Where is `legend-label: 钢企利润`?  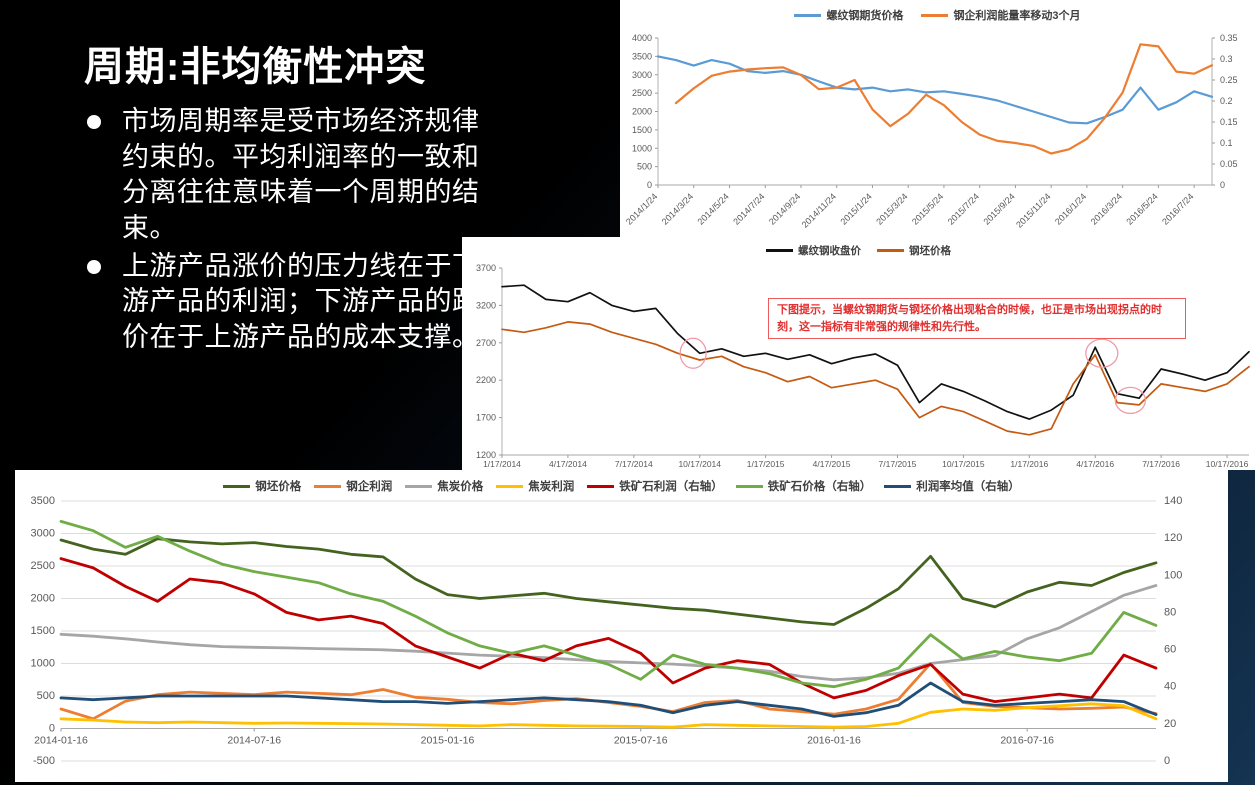
legend-label: 钢企利润 is located at coordinates (369, 487).